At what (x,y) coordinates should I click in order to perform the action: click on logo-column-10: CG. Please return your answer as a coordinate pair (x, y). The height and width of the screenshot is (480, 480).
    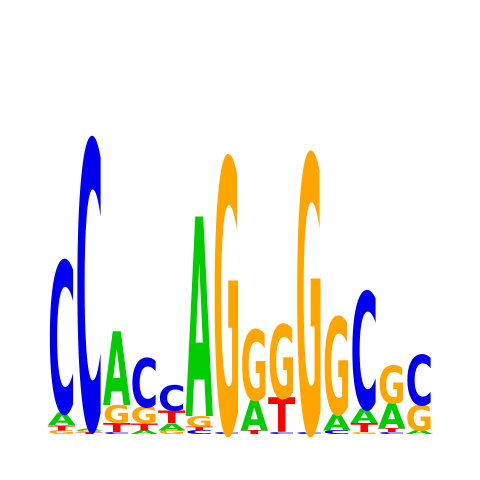
    Looking at the image, I should click on (310, 280).